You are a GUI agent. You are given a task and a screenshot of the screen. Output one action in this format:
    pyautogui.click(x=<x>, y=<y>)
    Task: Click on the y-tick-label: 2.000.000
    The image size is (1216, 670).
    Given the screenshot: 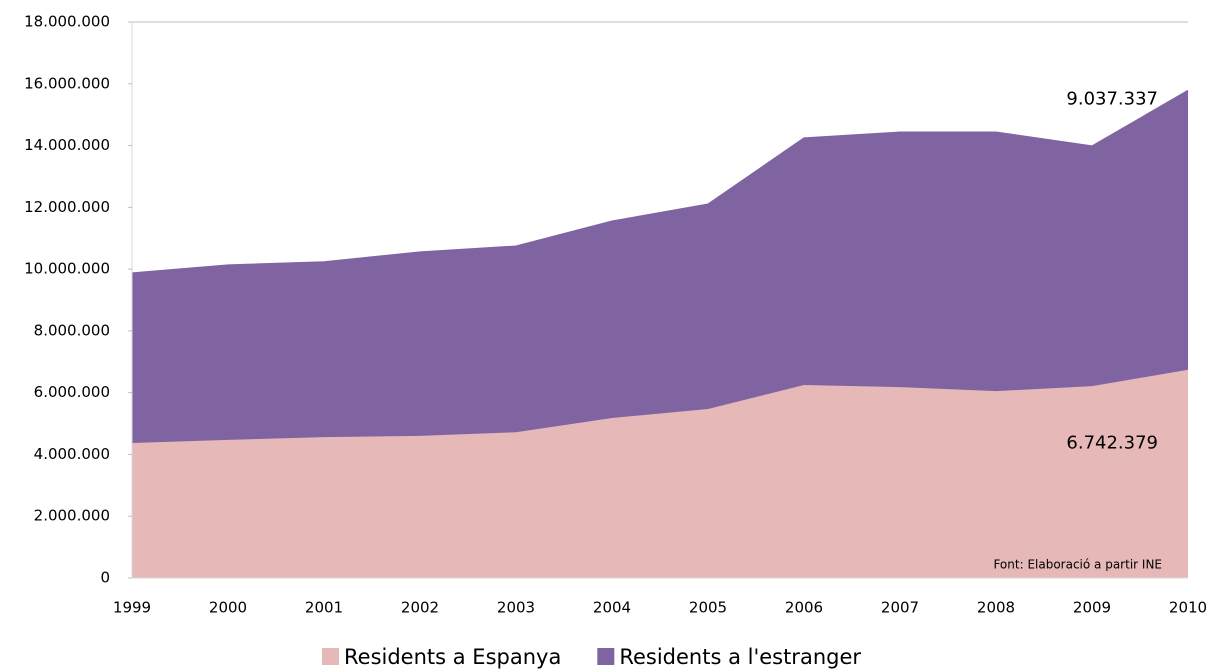 What is the action you would take?
    pyautogui.click(x=72, y=516)
    